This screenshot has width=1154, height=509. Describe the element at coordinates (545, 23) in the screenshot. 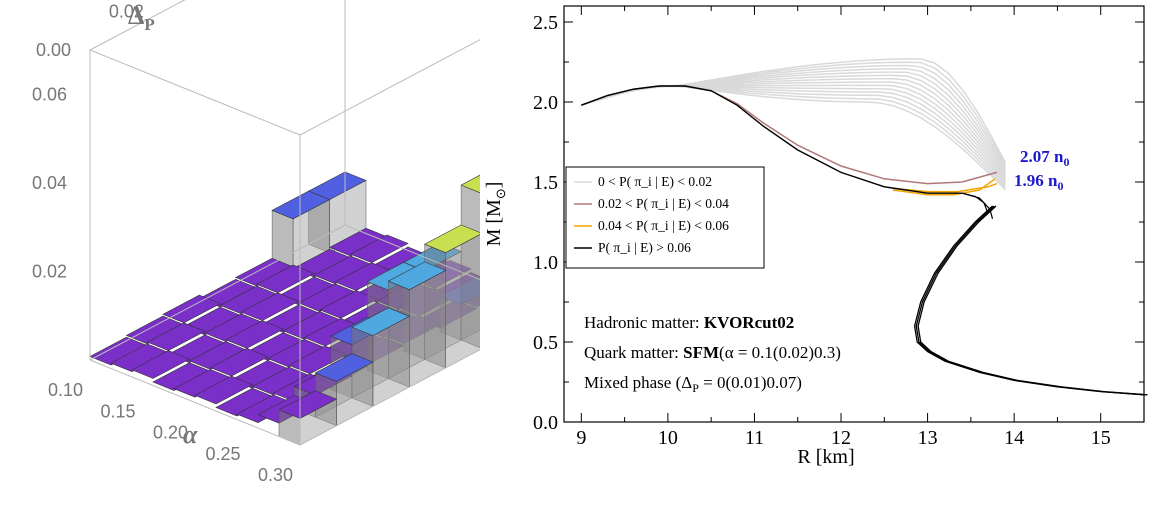

I see `y-tick-label: 2.5` at that location.